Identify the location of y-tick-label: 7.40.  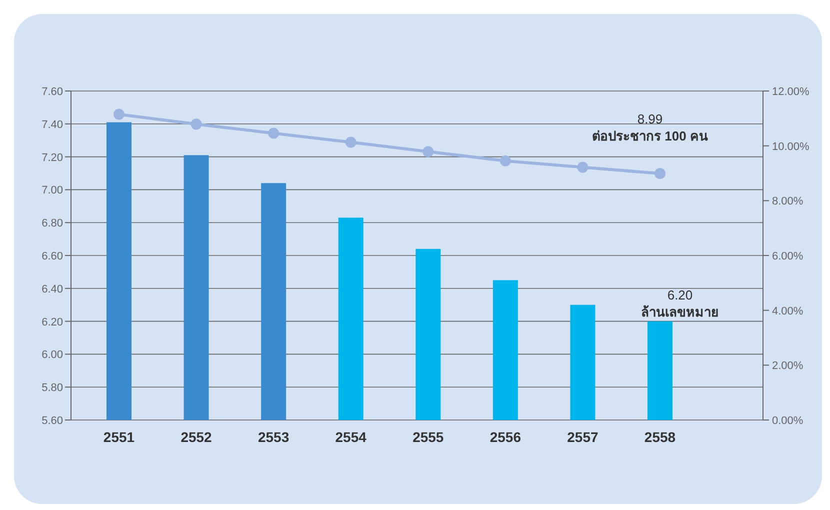
(52, 124).